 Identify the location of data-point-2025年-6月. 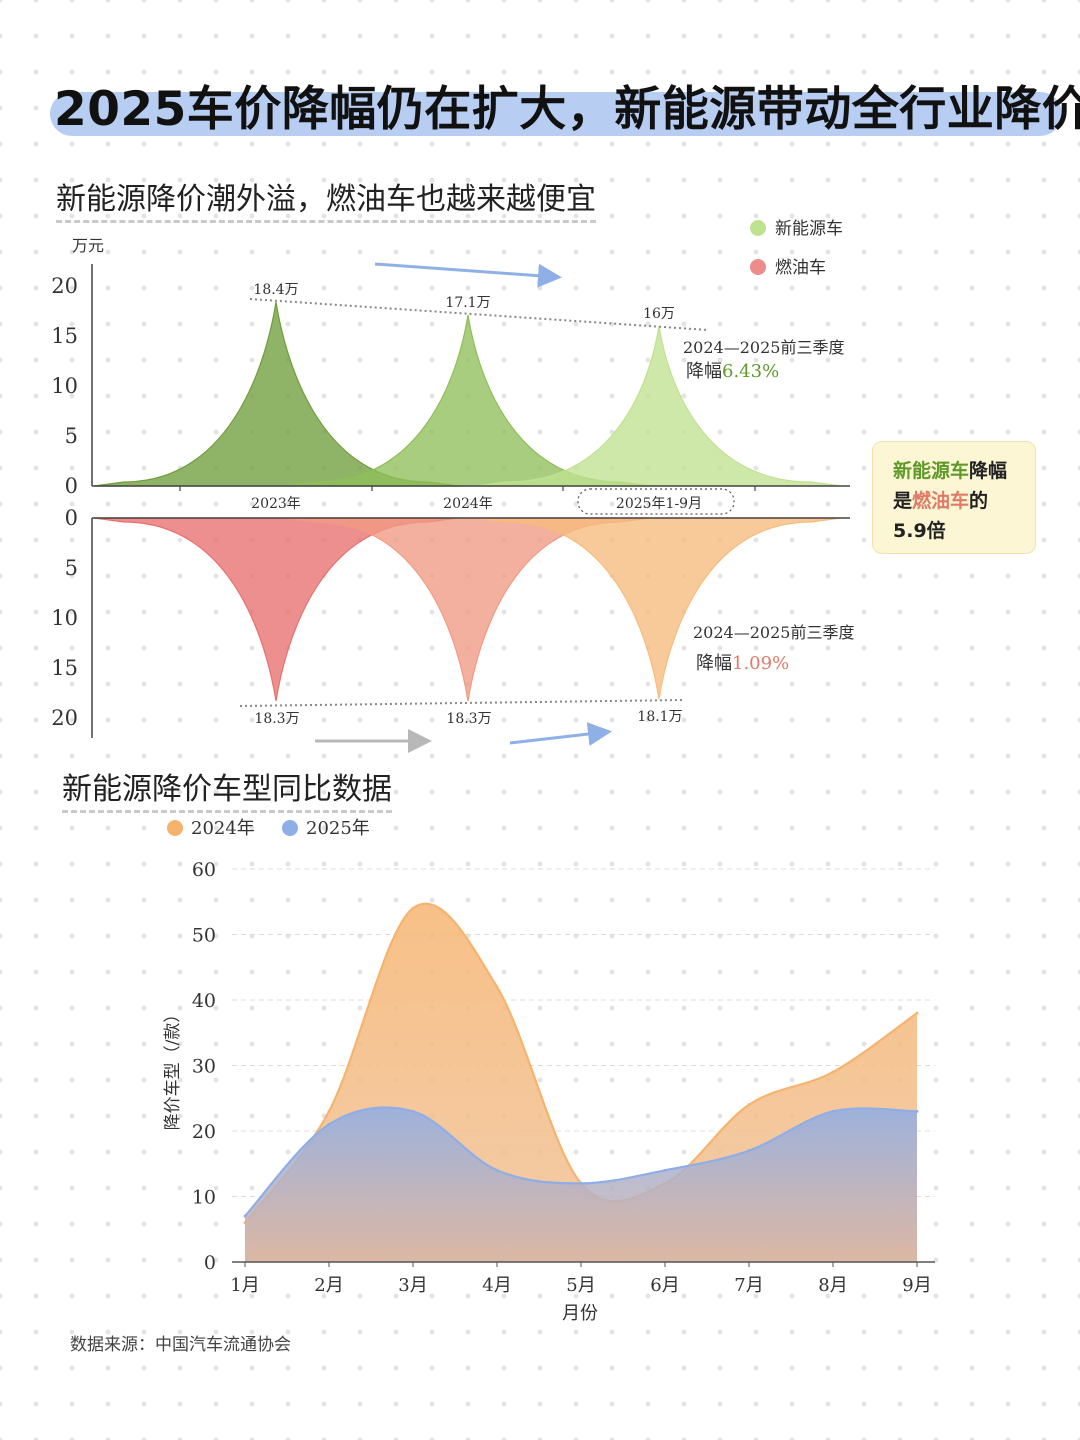
(665, 1170).